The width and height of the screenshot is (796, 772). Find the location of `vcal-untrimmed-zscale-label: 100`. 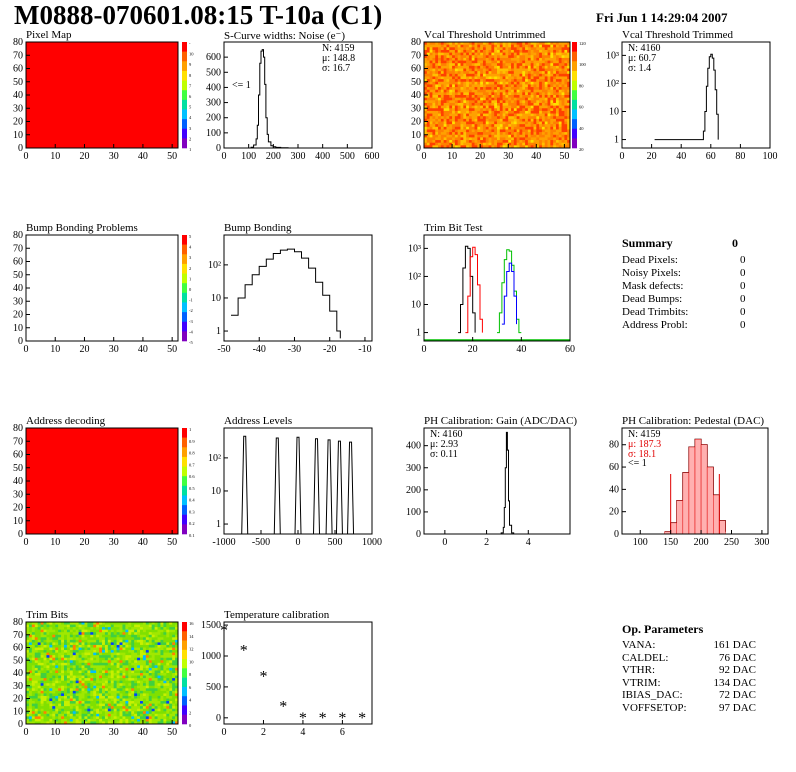

vcal-untrimmed-zscale-label: 100 is located at coordinates (583, 64).